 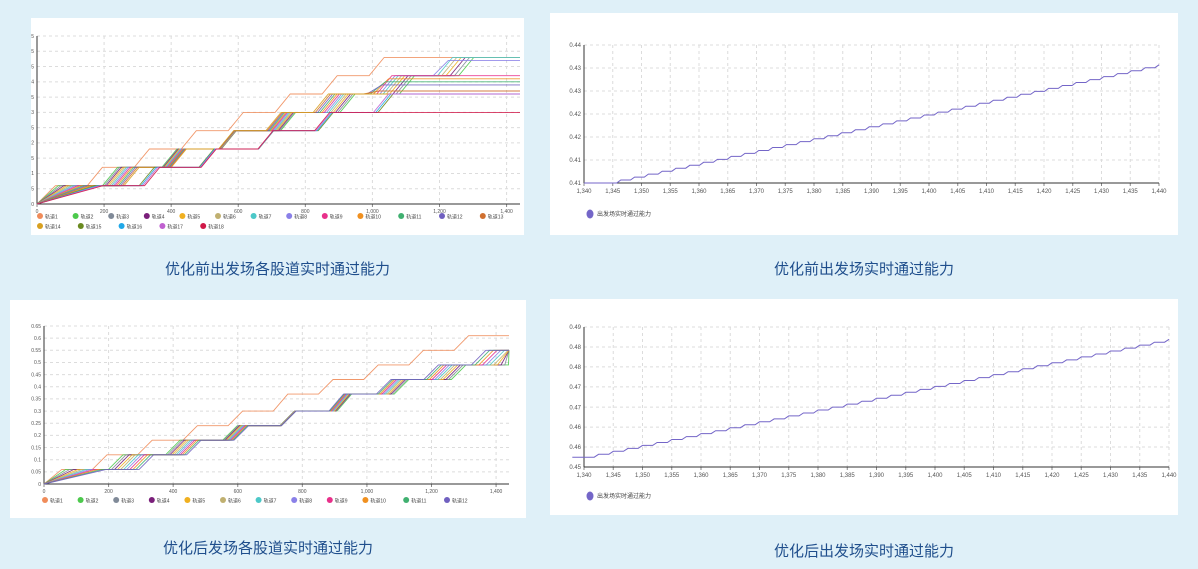 What do you see at coordinates (37, 436) in the screenshot?
I see `y-tick-label: 0.2` at bounding box center [37, 436].